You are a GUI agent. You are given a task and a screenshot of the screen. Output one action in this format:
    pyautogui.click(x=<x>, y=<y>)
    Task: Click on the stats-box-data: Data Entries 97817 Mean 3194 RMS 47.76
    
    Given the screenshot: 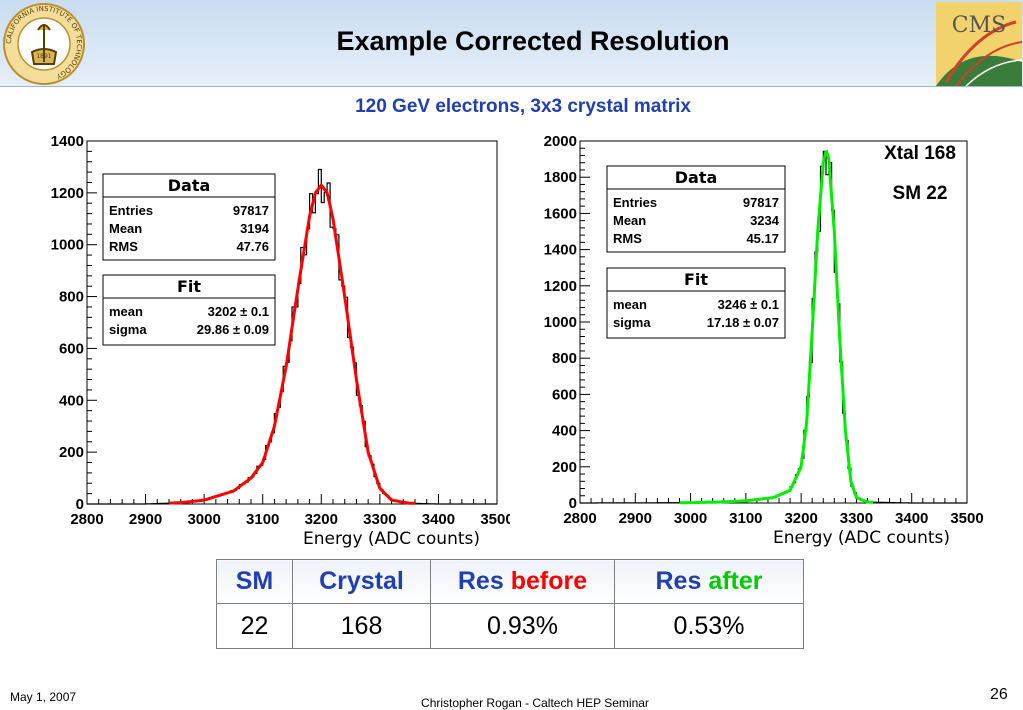 What is the action you would take?
    pyautogui.click(x=189, y=217)
    